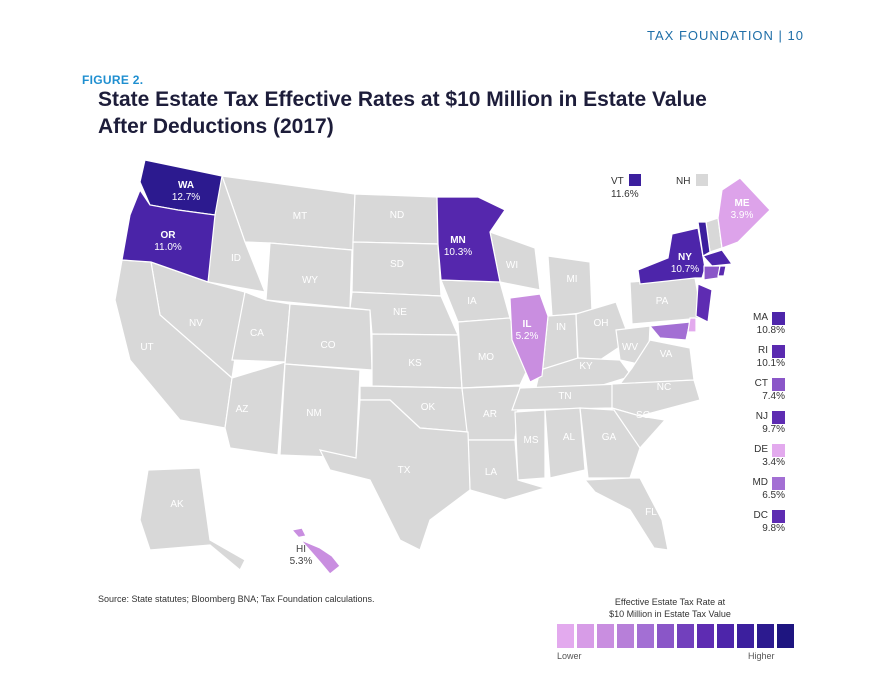  What do you see at coordinates (603, 331) in the screenshot?
I see `state-OH` at bounding box center [603, 331].